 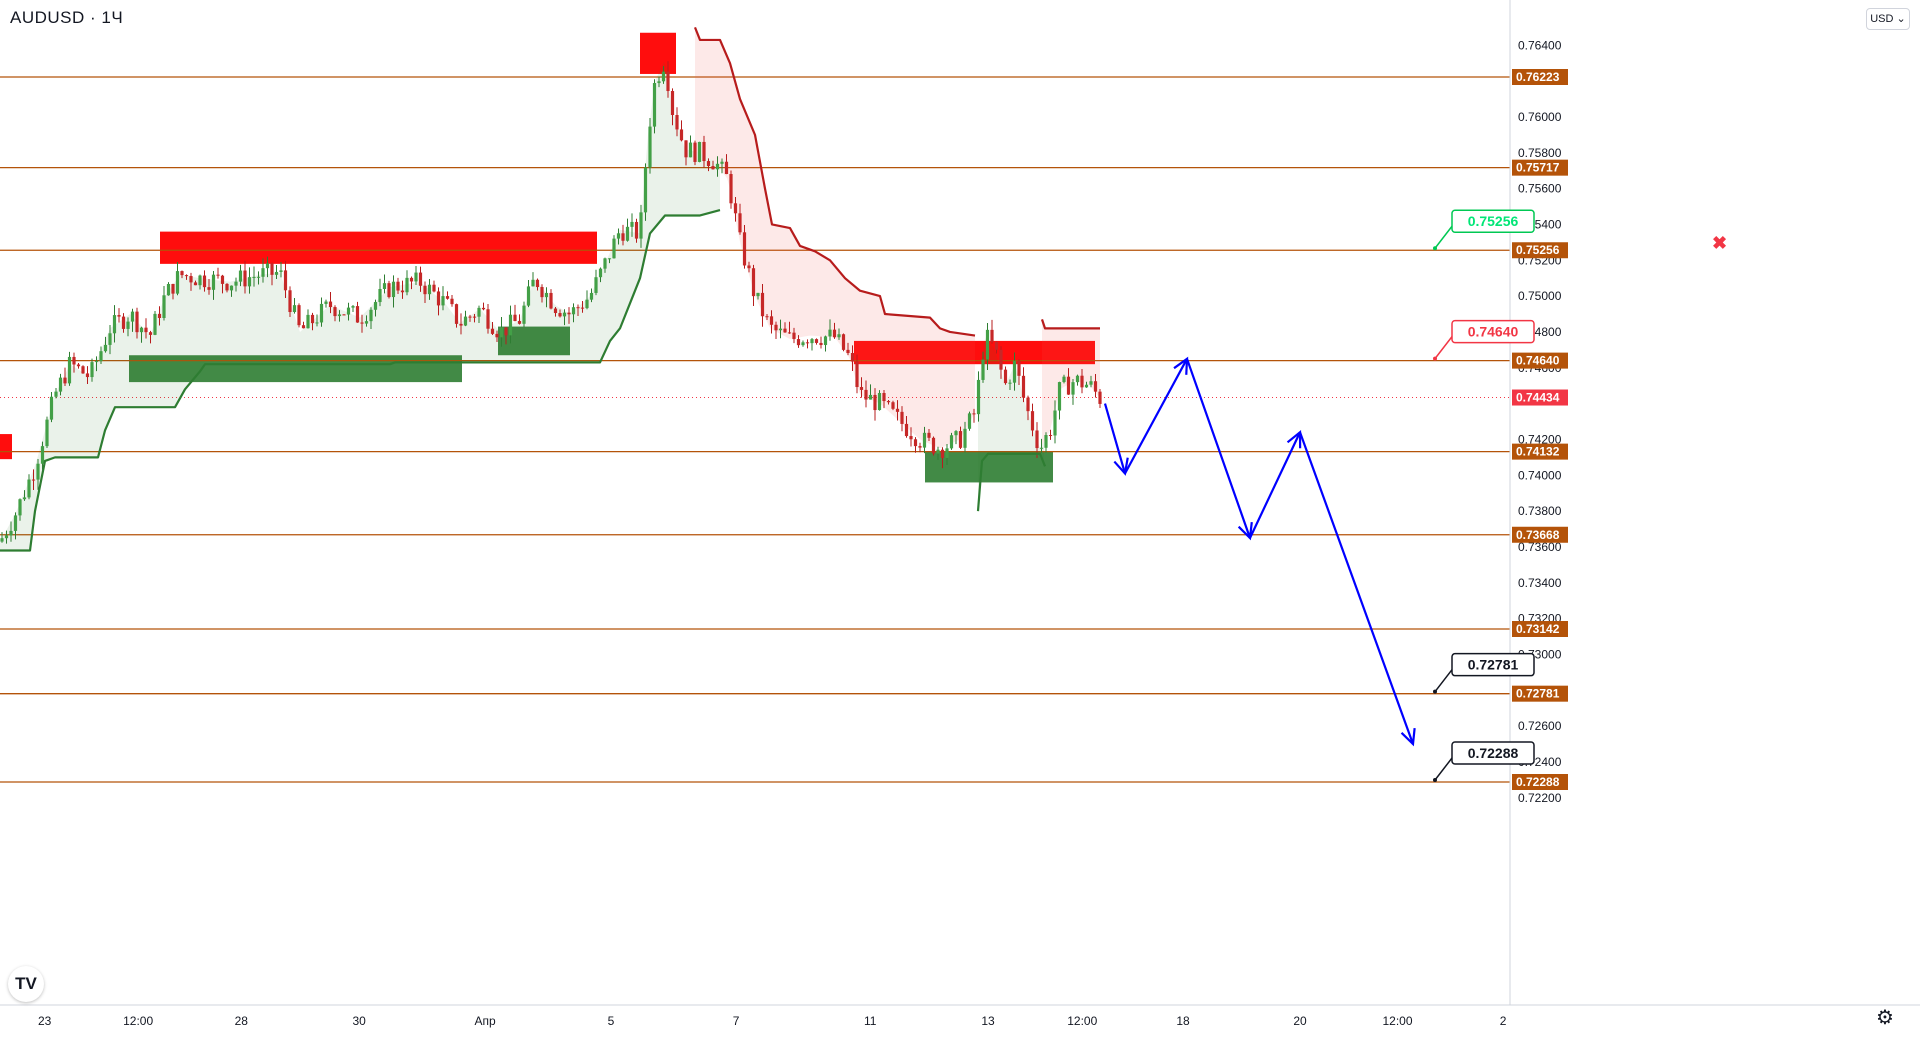 What do you see at coordinates (974, 352) in the screenshot?
I see `supply-zone` at bounding box center [974, 352].